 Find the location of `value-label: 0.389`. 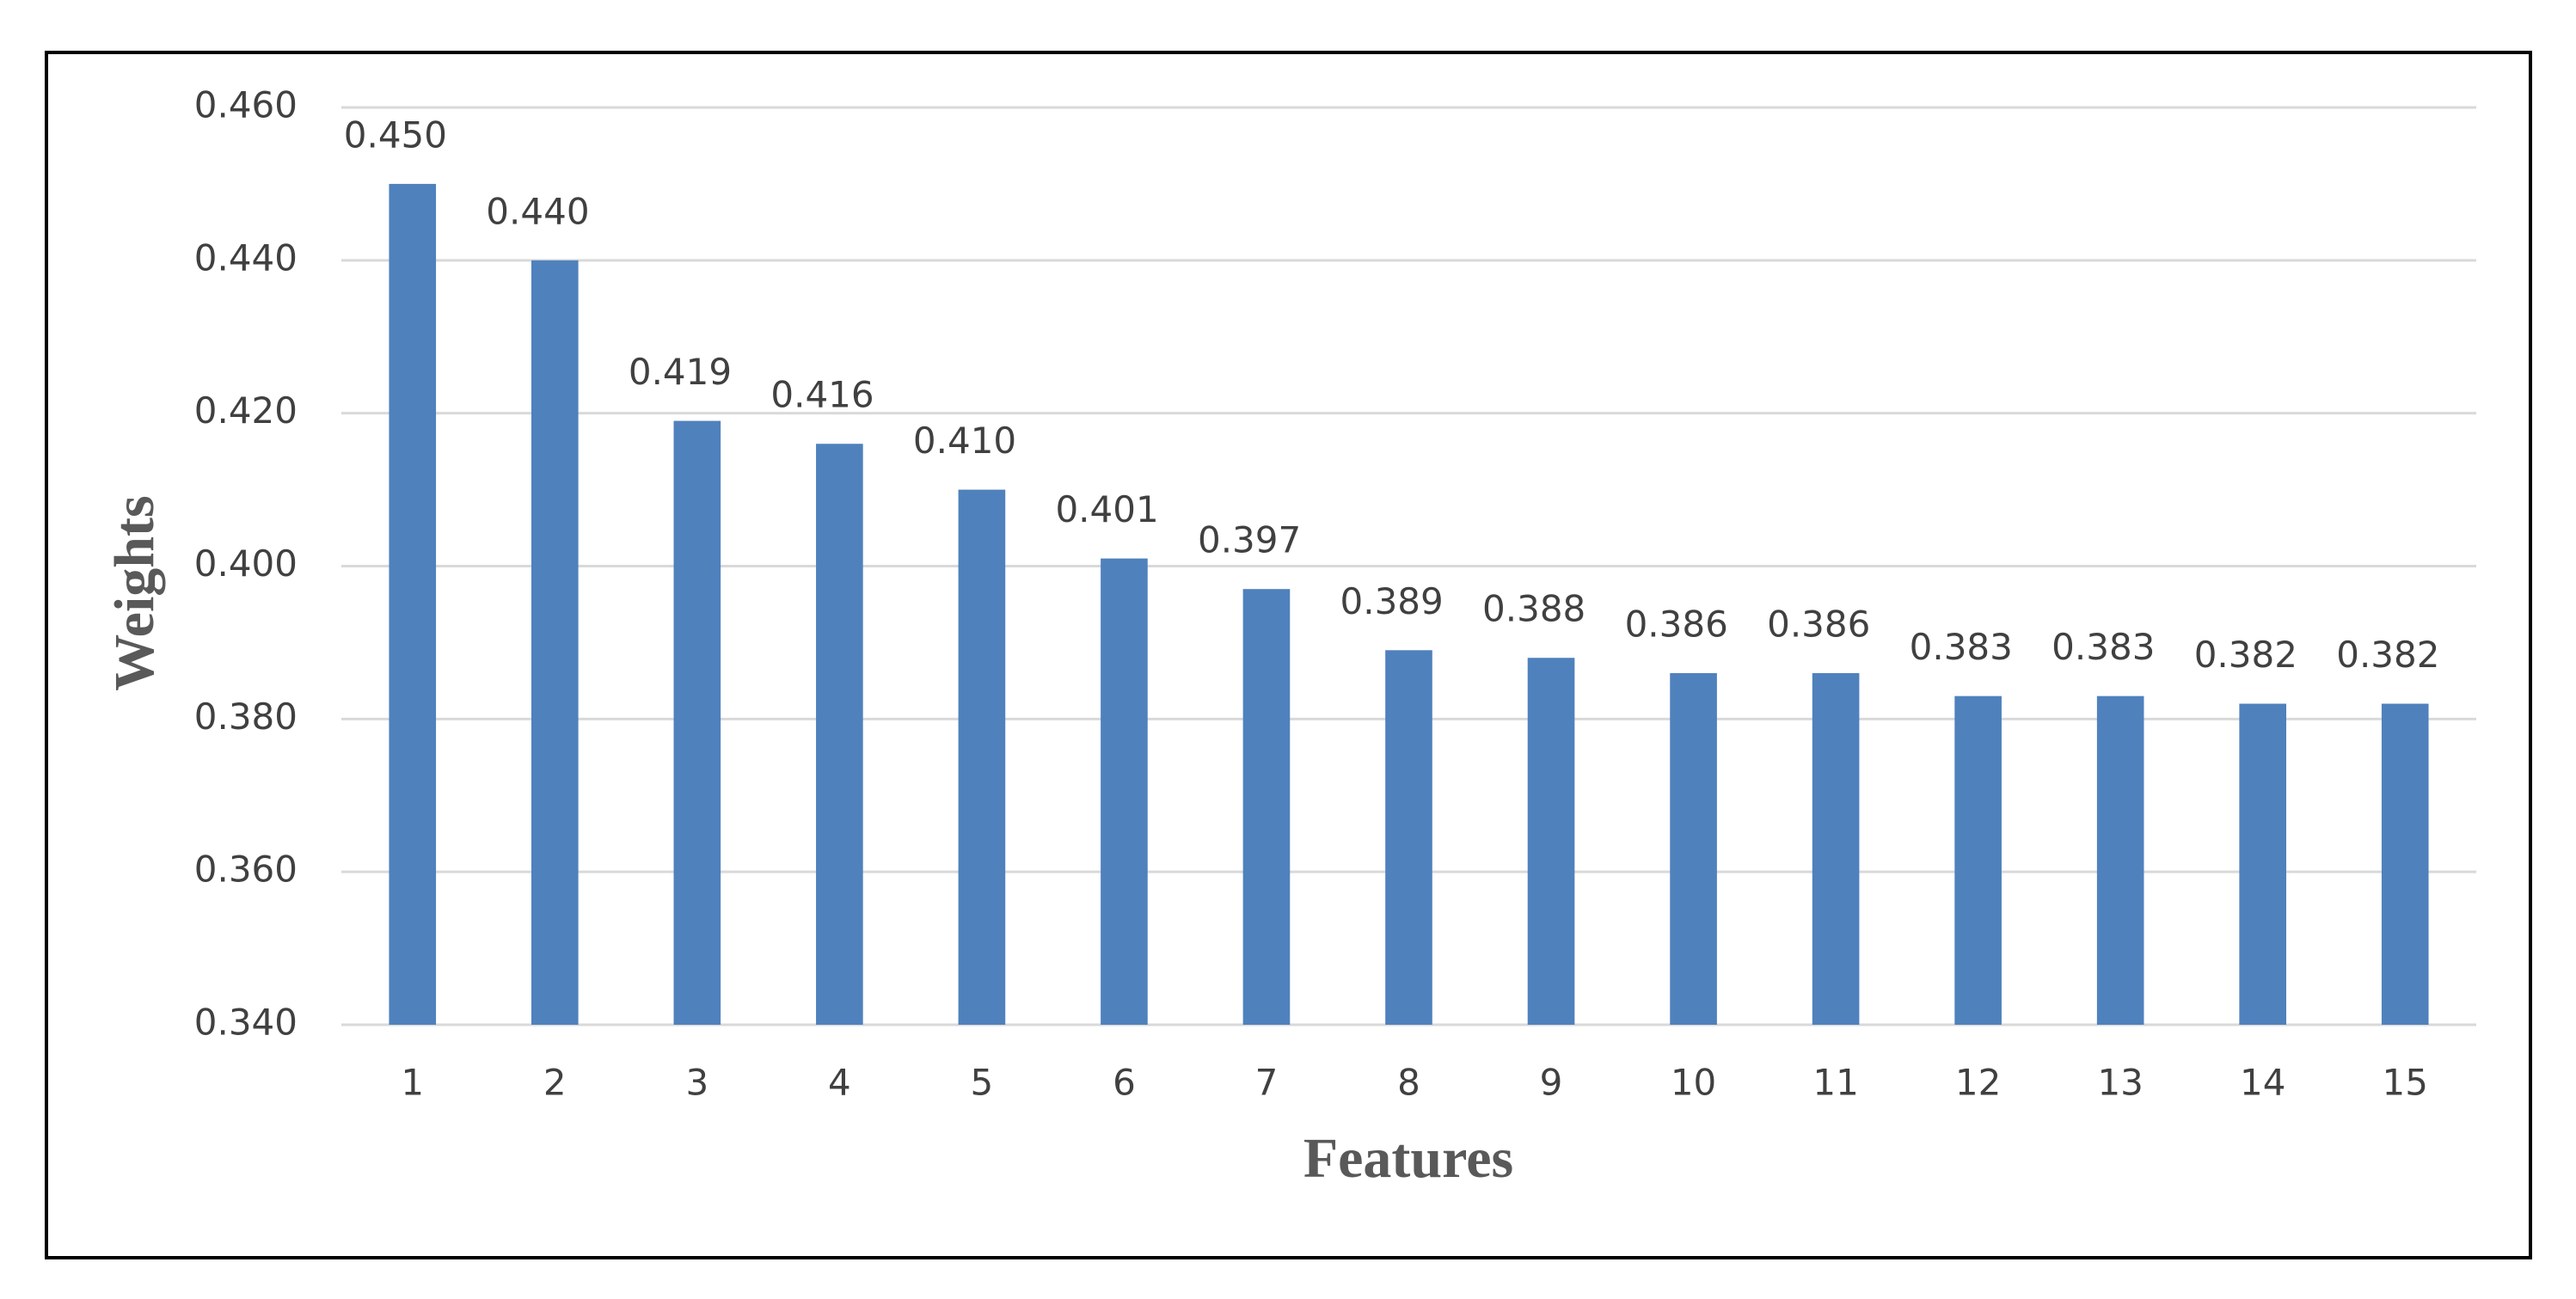

value-label: 0.389 is located at coordinates (1392, 601).